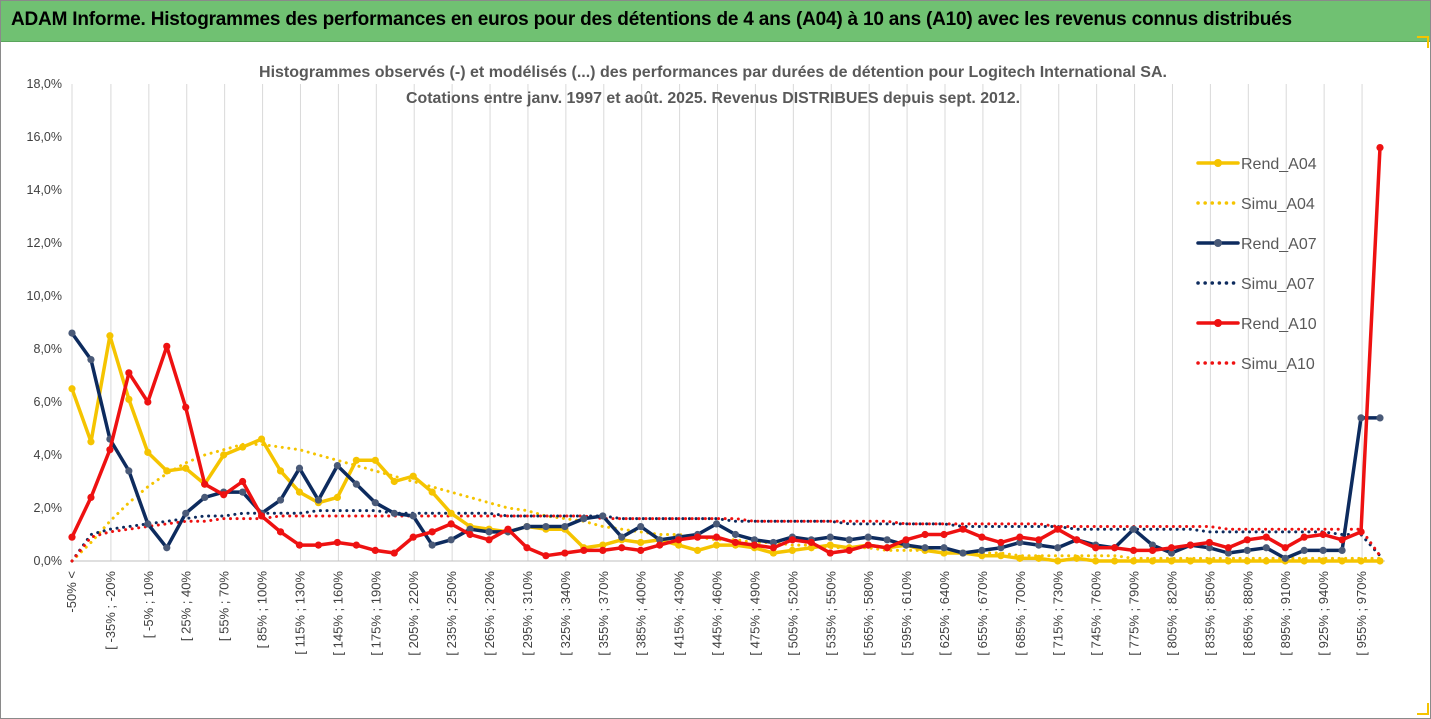 The image size is (1431, 719). I want to click on legend-label: Rend_A10, so click(1279, 324).